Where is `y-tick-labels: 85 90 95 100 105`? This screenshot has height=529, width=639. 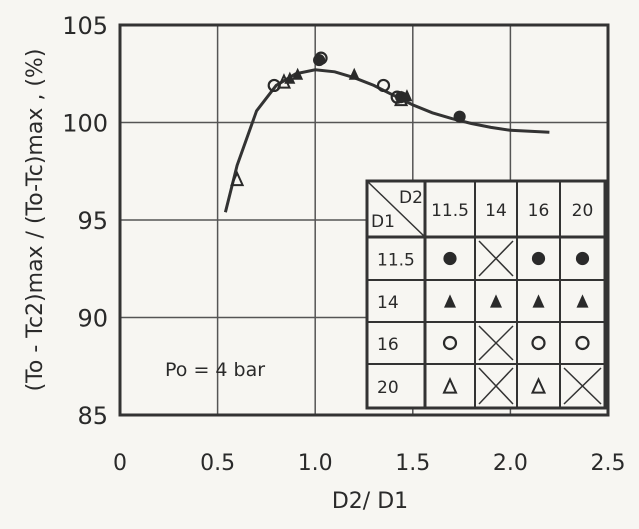
y-tick-labels: 85 90 95 100 105 is located at coordinates (85, 221).